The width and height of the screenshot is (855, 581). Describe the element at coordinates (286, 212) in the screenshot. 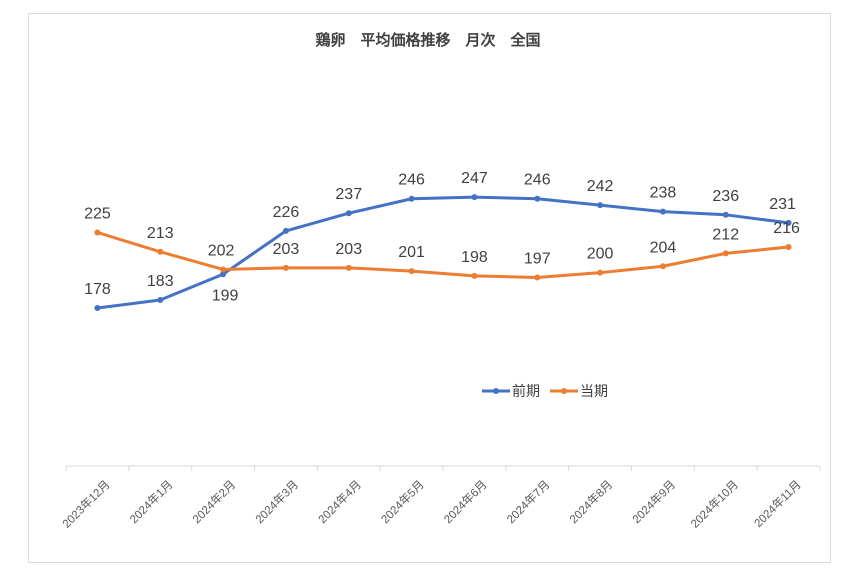

I see `data-label: 226` at that location.